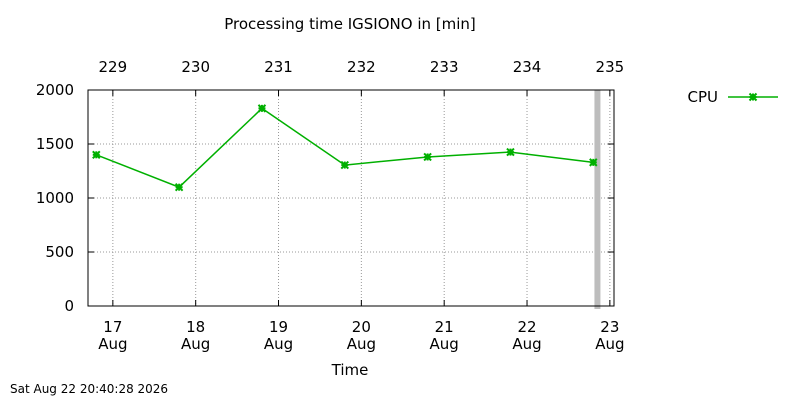  I want to click on x-tick-label: 19, so click(278, 327).